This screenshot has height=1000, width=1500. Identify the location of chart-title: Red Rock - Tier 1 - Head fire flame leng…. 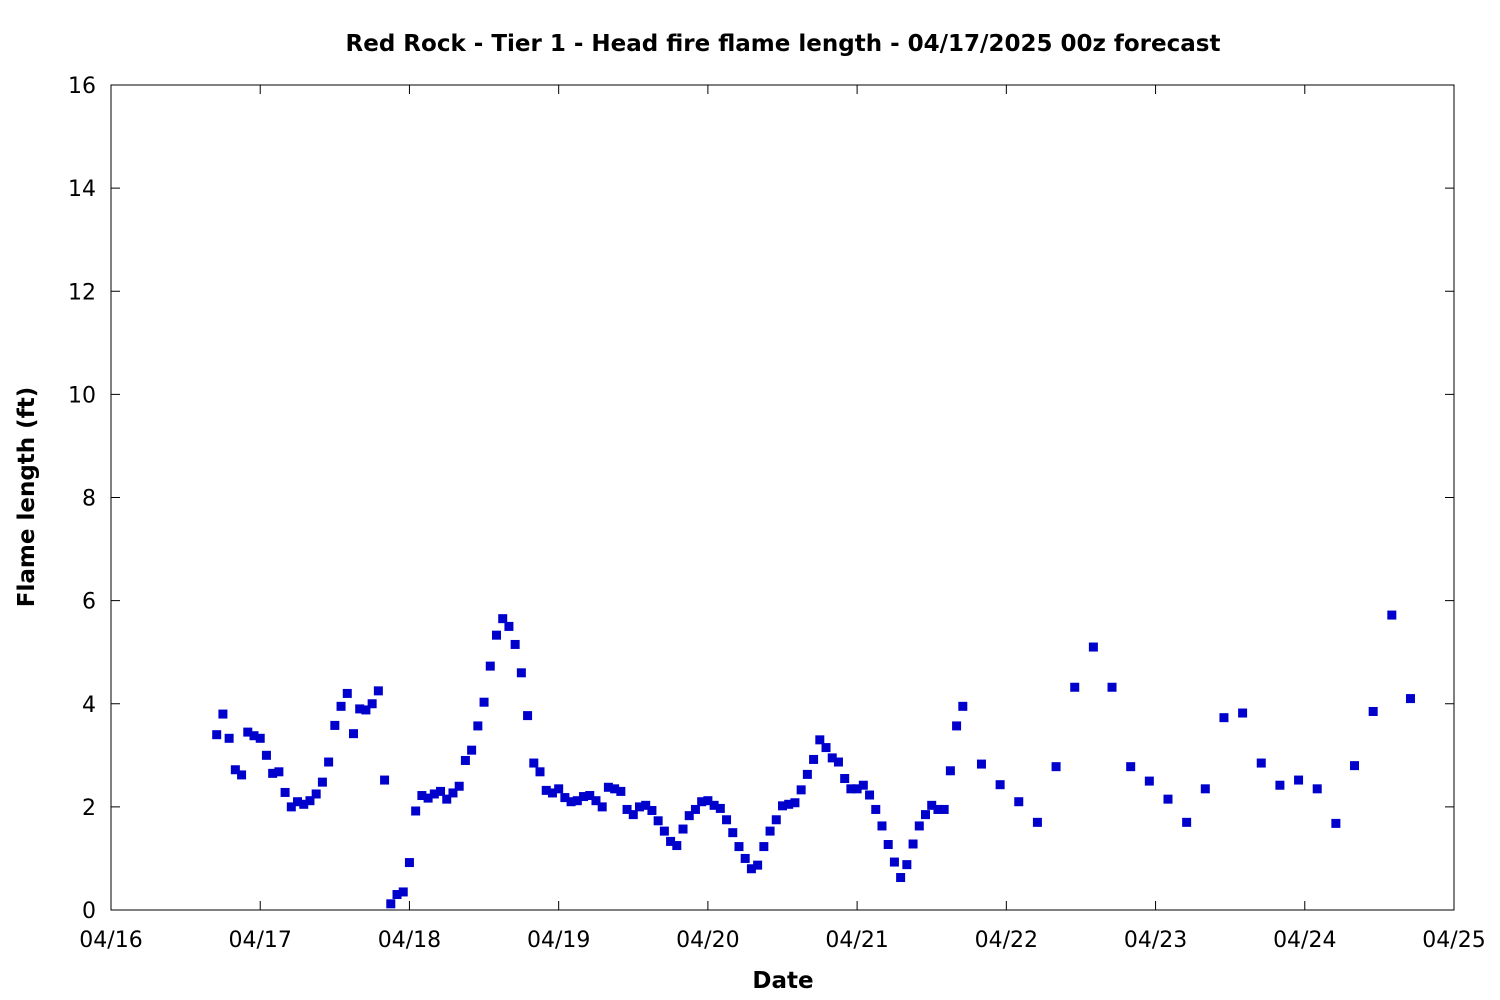
(783, 44).